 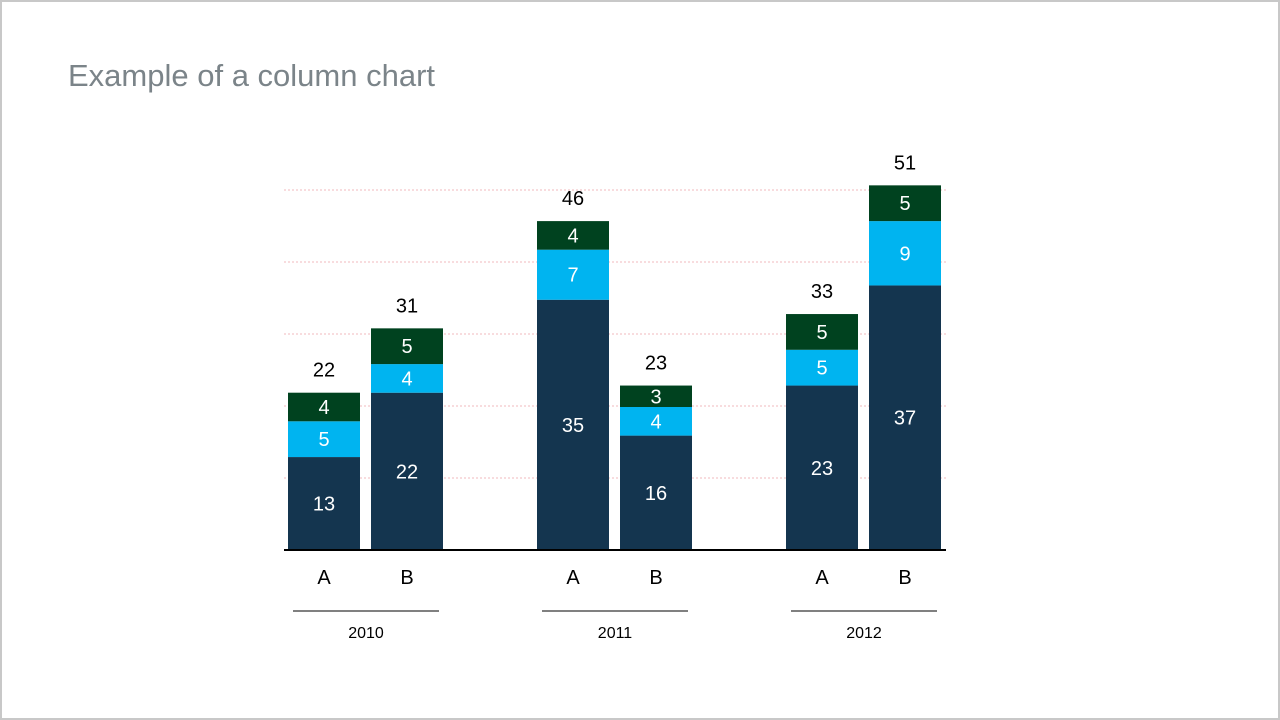 I want to click on total-label: 23, so click(x=656, y=364).